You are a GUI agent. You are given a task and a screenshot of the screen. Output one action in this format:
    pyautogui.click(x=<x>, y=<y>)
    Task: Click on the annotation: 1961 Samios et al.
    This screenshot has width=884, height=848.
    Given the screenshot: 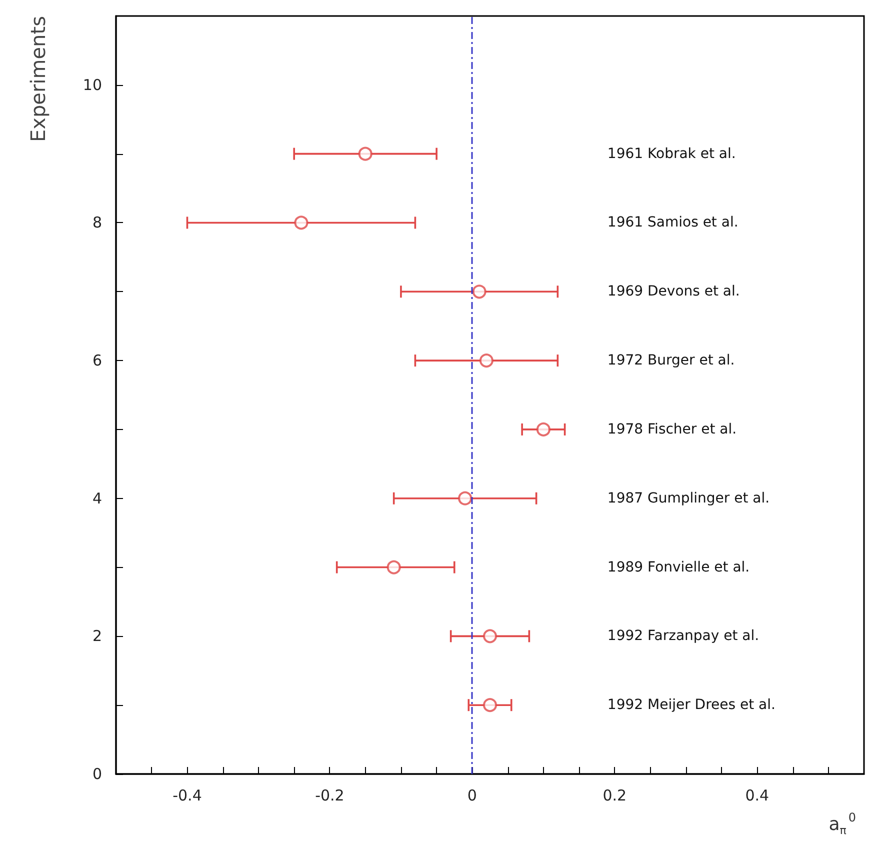 What is the action you would take?
    pyautogui.click(x=672, y=222)
    